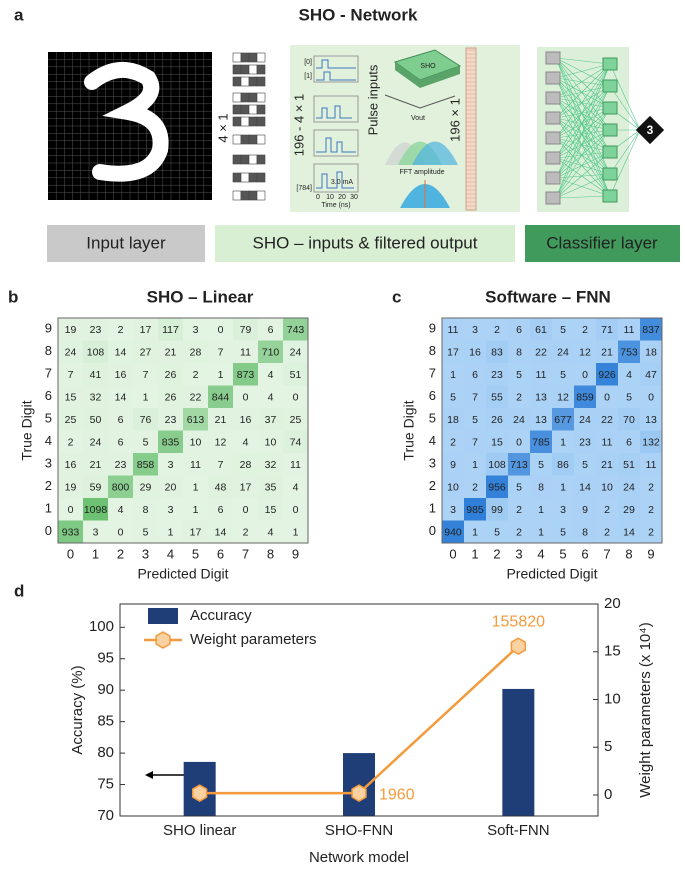 The image size is (685, 874). I want to click on cell-value: 23, so click(171, 420).